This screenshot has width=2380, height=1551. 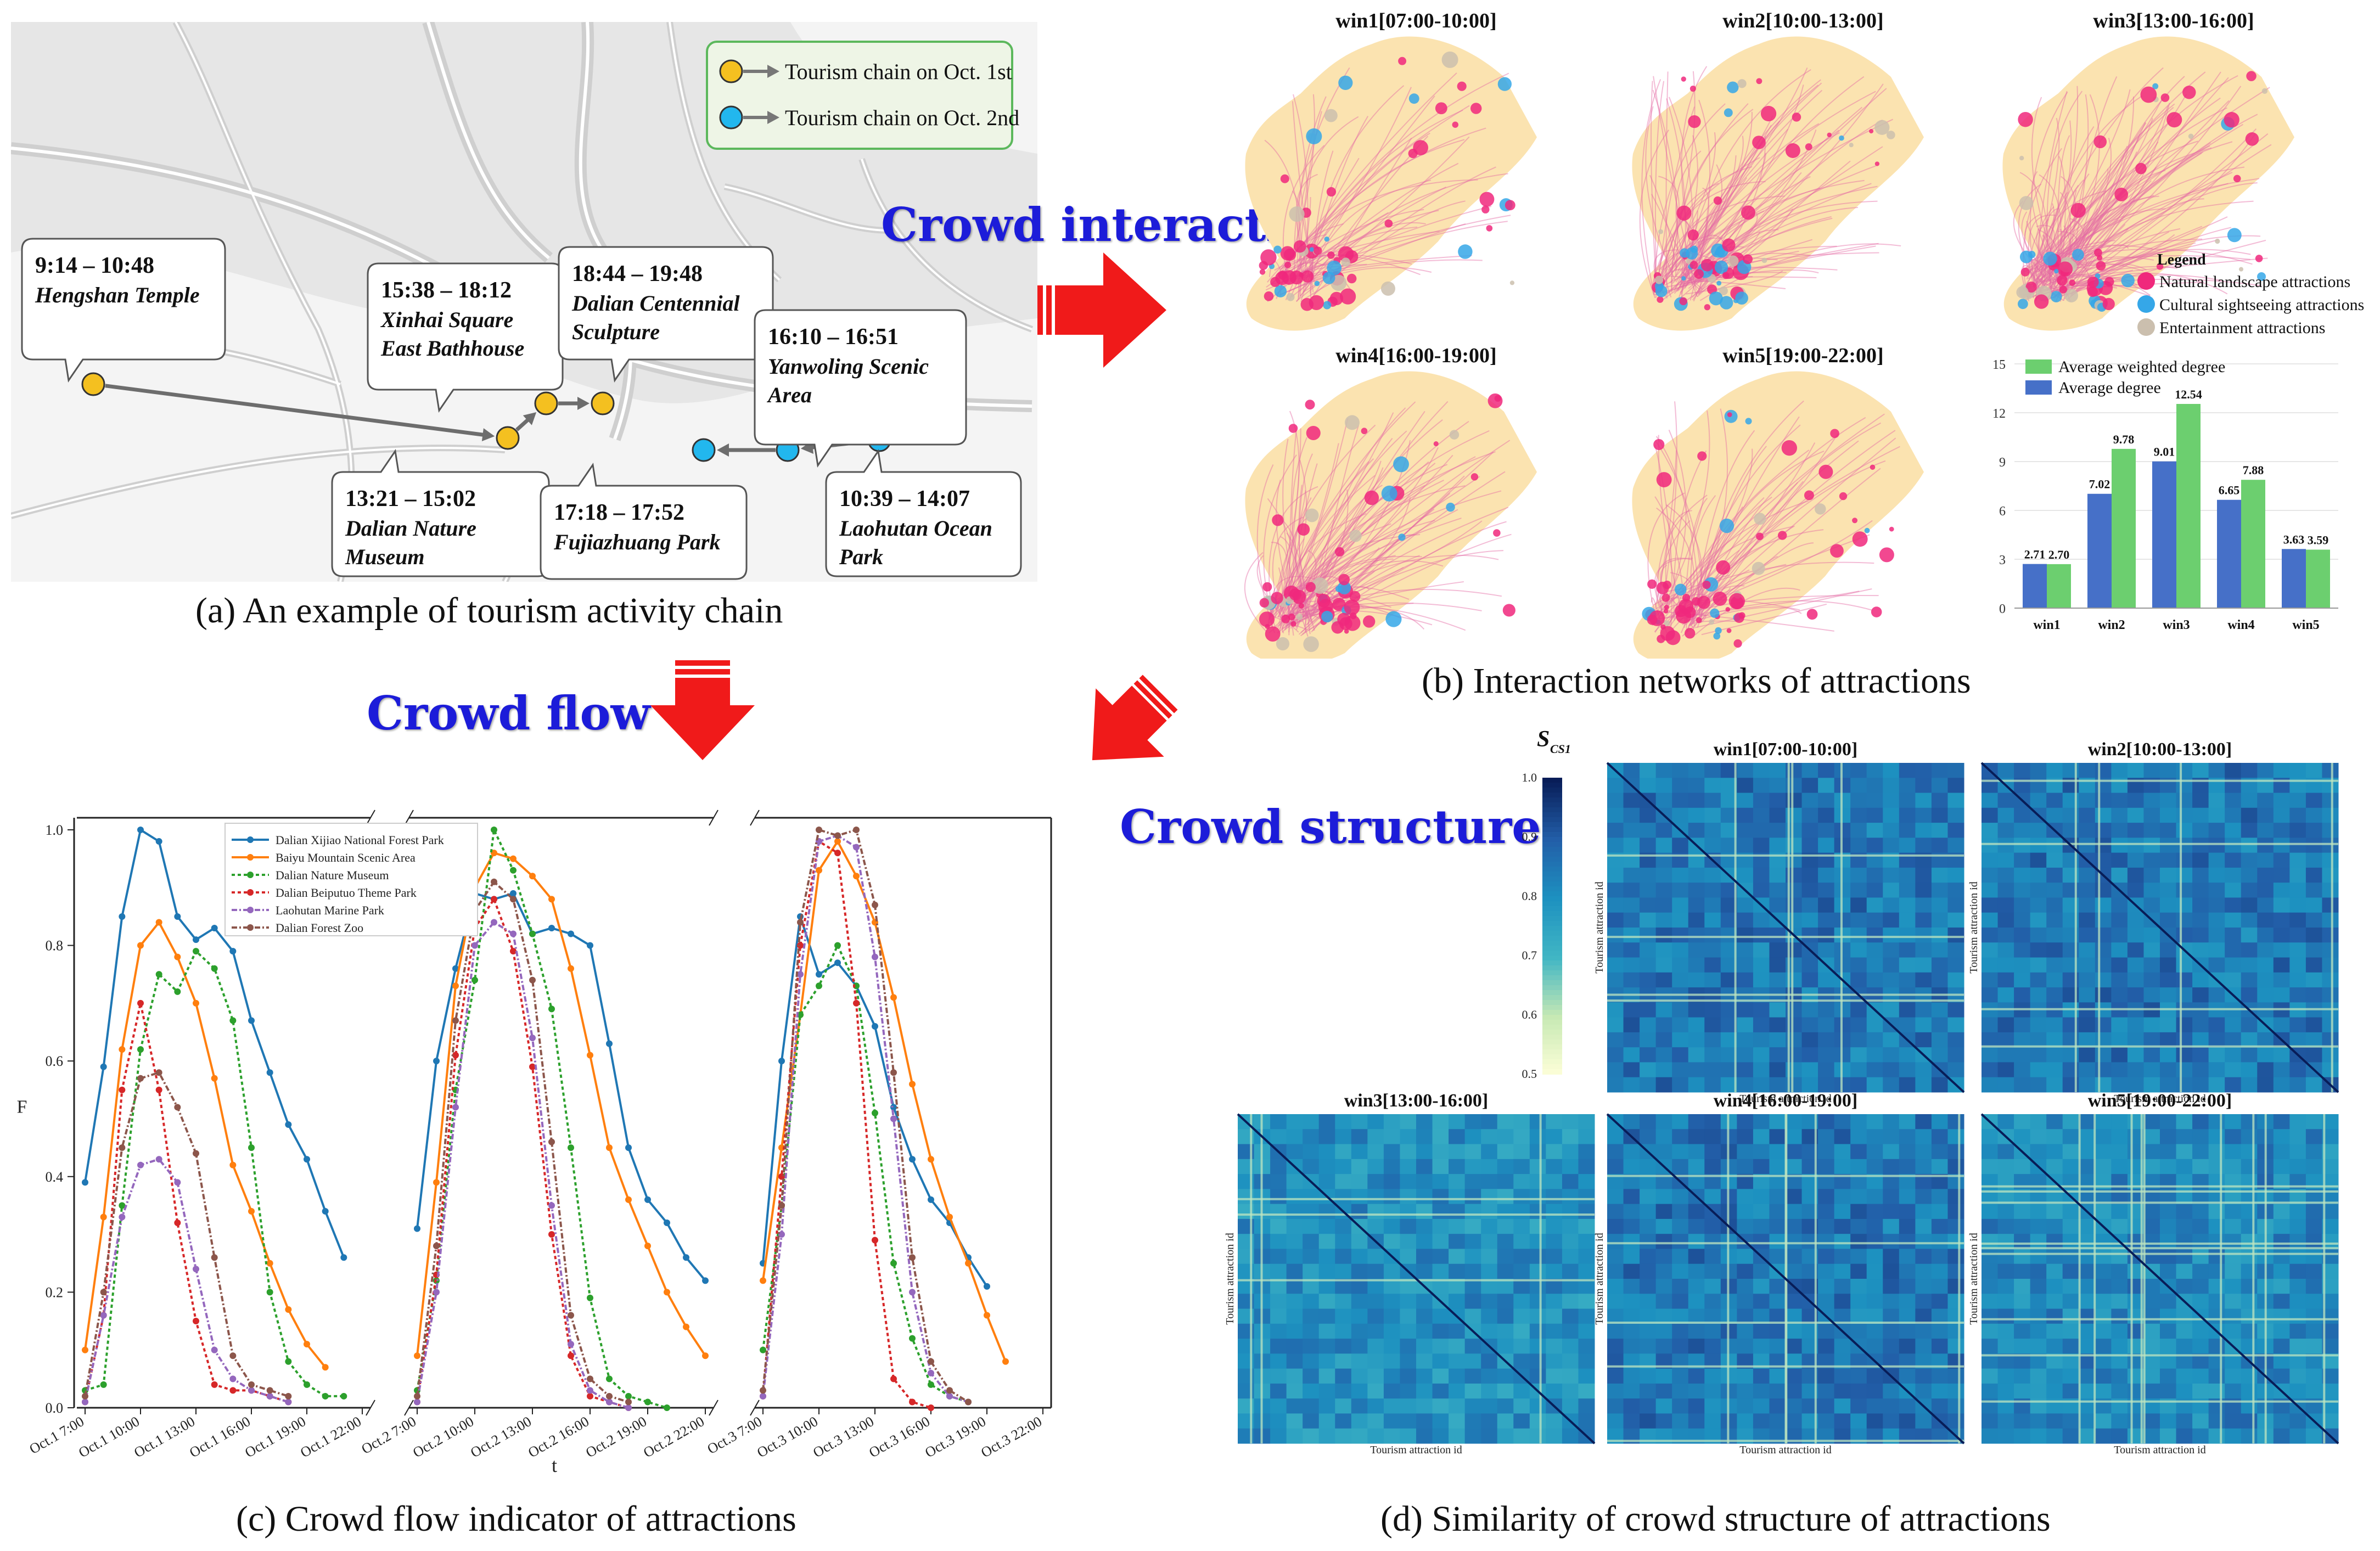 I want to click on land-shape, so click(x=1391, y=183).